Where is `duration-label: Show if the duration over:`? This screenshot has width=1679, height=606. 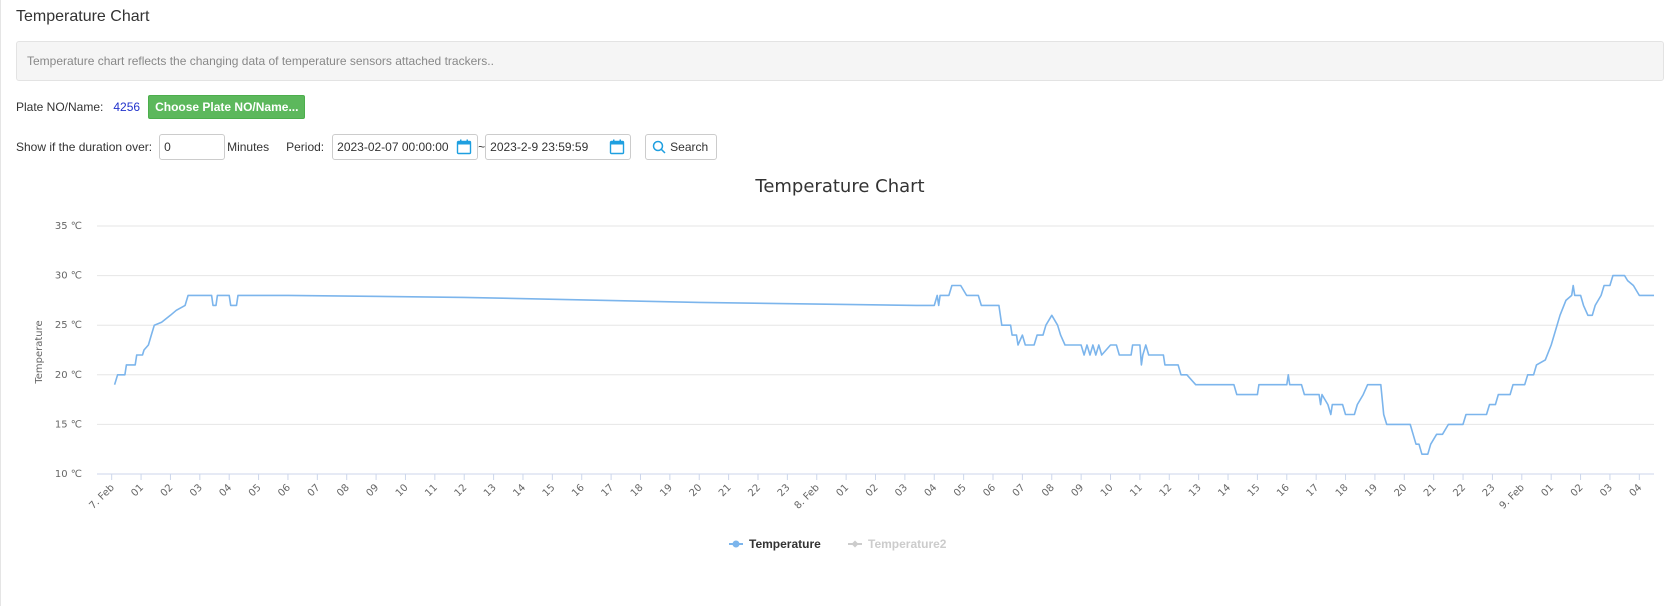
duration-label: Show if the duration over: is located at coordinates (84, 147).